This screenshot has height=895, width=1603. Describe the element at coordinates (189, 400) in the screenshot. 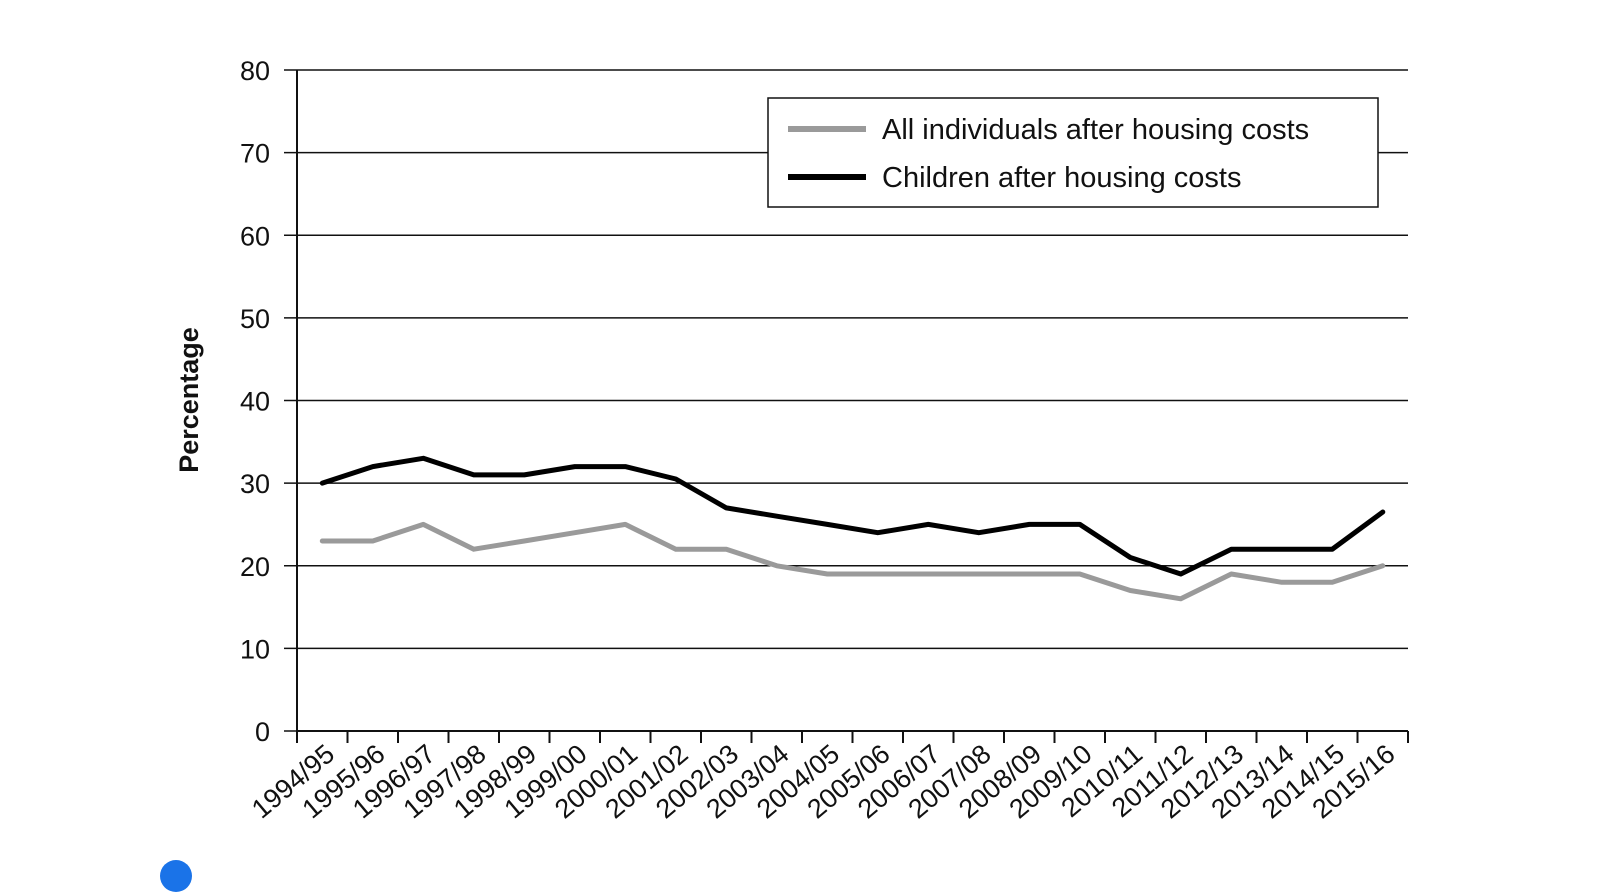

I see `y-axis-title: Percentage` at that location.